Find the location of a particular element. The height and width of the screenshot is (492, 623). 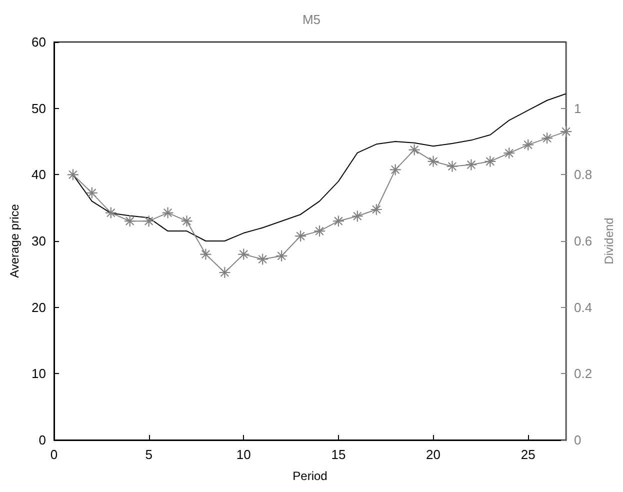

x-tick-label: 25 is located at coordinates (528, 454).